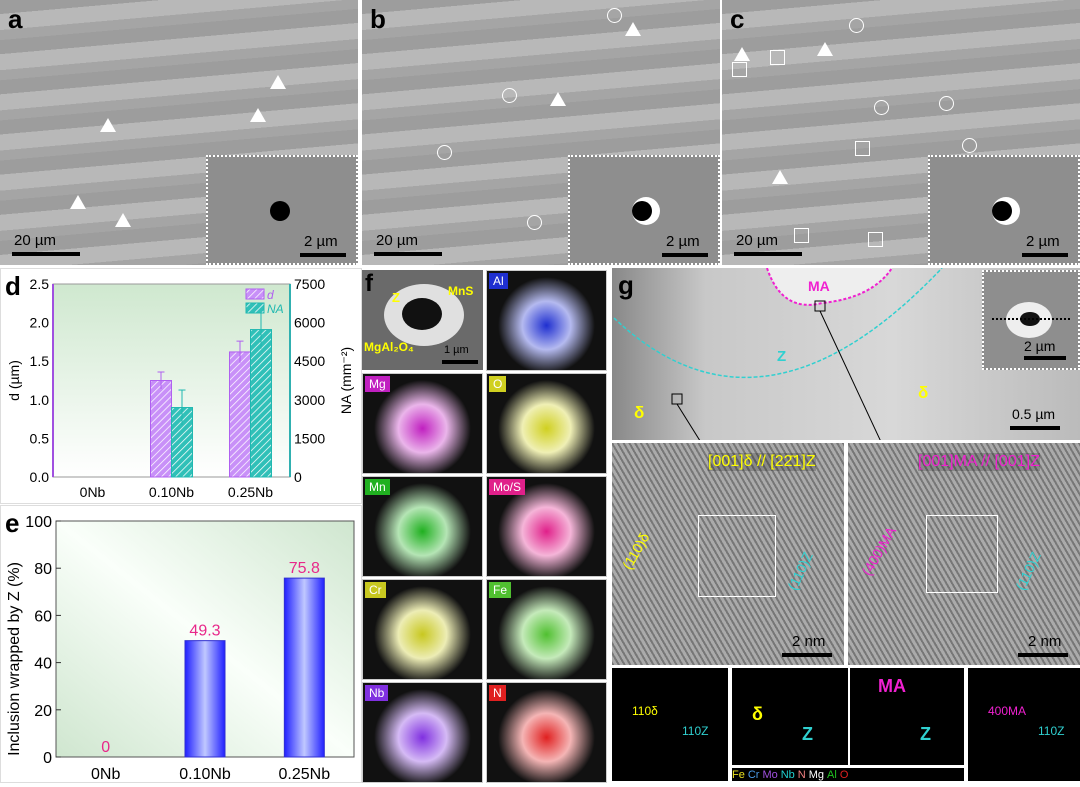 The width and height of the screenshot is (1080, 787). Describe the element at coordinates (923, 392) in the screenshot. I see `delta-label-right: δ` at that location.